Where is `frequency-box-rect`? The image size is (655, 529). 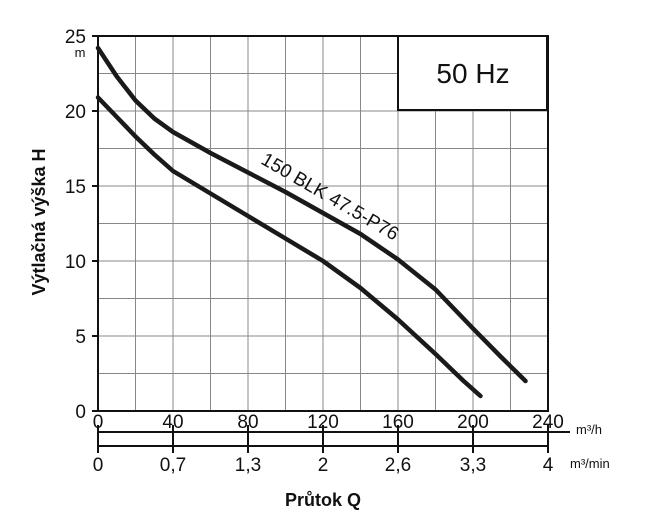
frequency-box-rect is located at coordinates (472, 73).